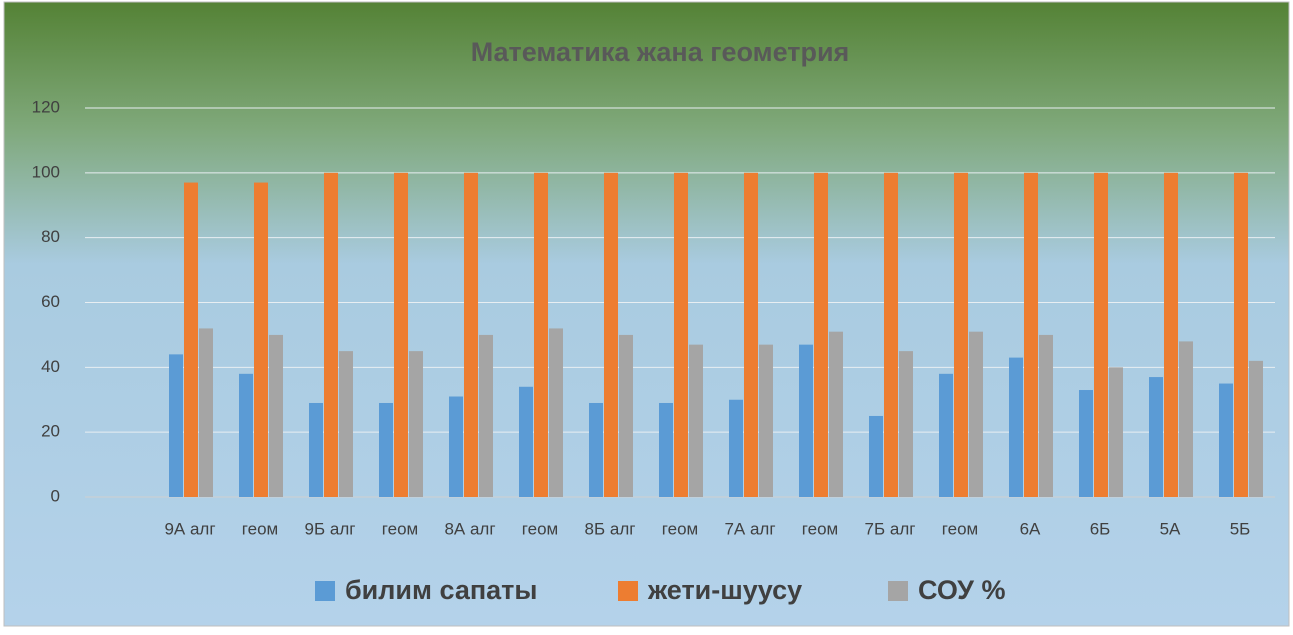 Image resolution: width=1293 pixels, height=635 pixels. What do you see at coordinates (50, 431) in the screenshot?
I see `y-tick-label: 20` at bounding box center [50, 431].